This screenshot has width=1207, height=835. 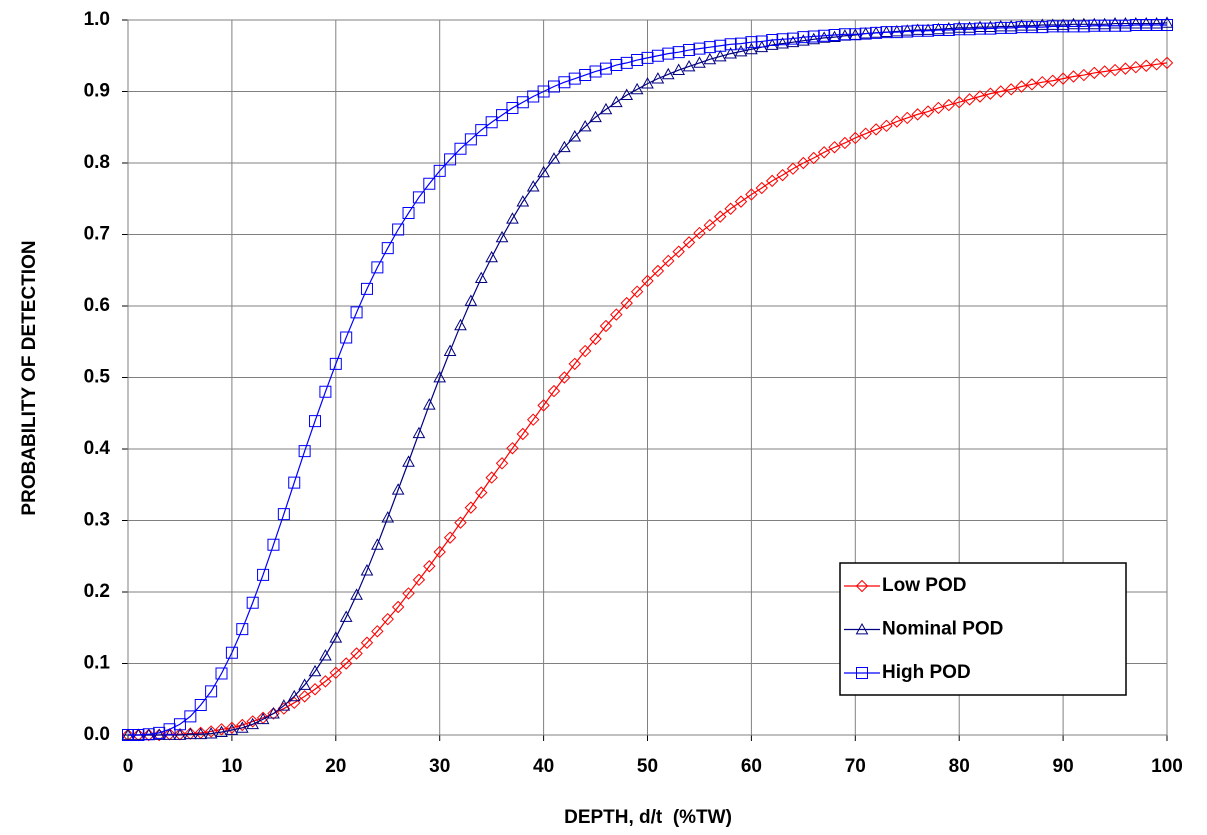 I want to click on x-tick-label: 50, so click(x=647, y=766).